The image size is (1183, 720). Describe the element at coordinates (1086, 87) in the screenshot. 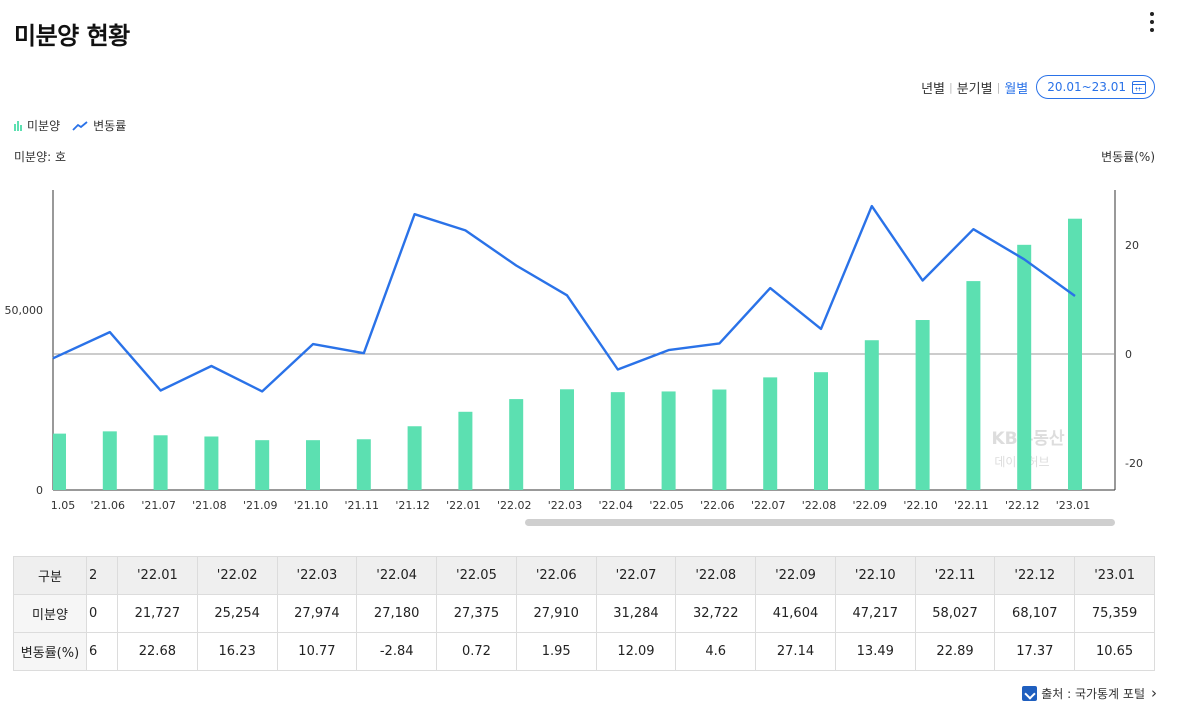

I see `date-range-label: 20.01~23.01` at that location.